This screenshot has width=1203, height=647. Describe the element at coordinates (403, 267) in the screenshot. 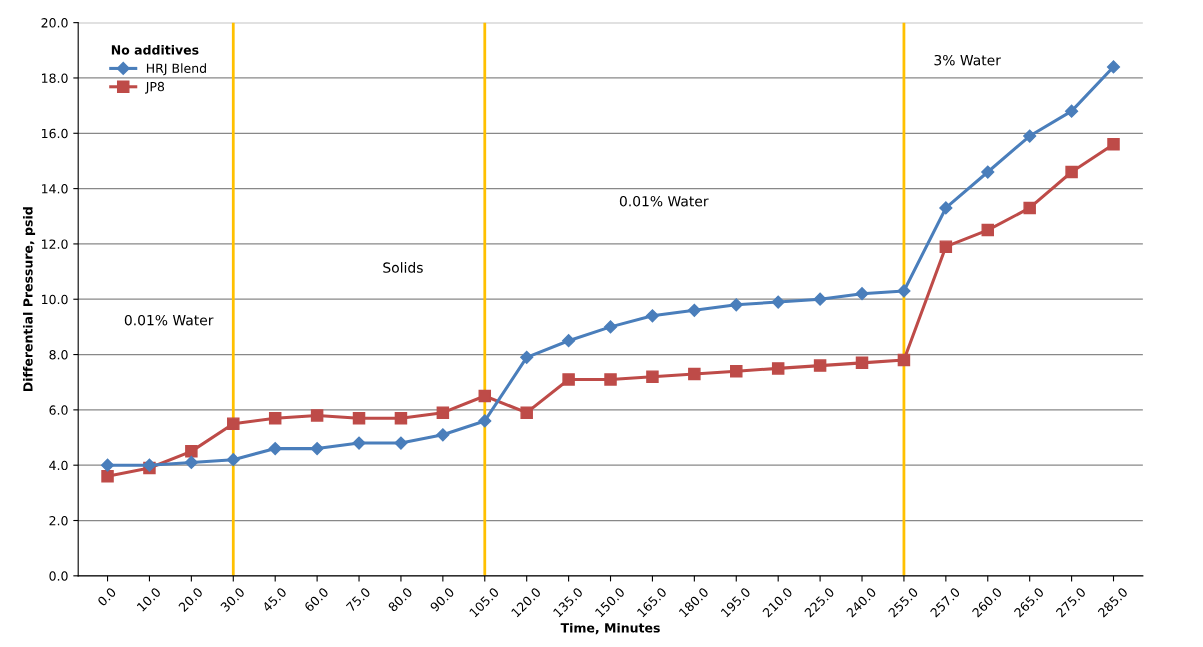

I see `annotation: Solids` at that location.